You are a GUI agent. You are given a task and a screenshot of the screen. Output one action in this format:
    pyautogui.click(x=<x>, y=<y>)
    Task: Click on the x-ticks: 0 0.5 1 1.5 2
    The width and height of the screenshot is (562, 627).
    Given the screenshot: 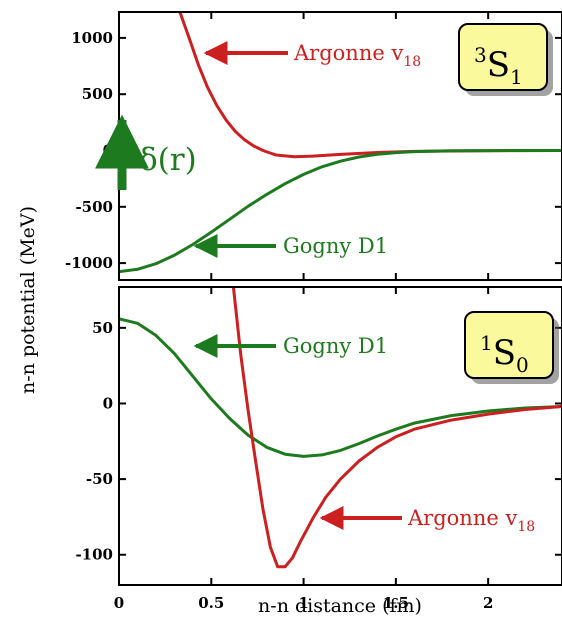 What is the action you would take?
    pyautogui.click(x=304, y=603)
    